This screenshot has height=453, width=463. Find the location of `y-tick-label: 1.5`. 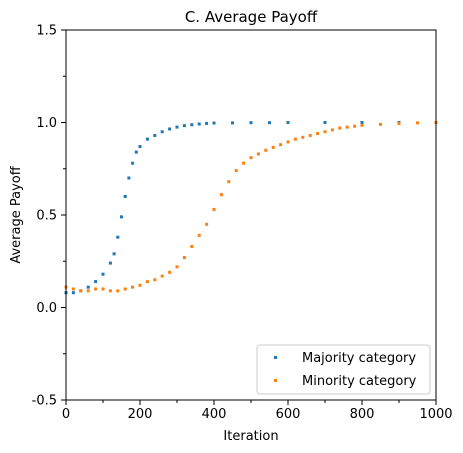

y-tick-label: 1.5 is located at coordinates (46, 31).